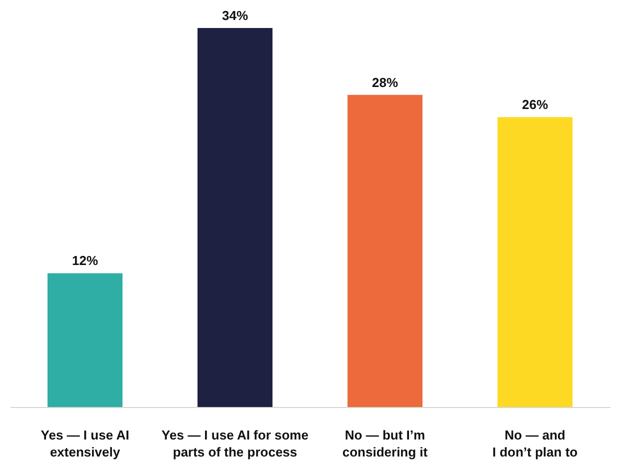  I want to click on data-label: 34%, so click(235, 15).